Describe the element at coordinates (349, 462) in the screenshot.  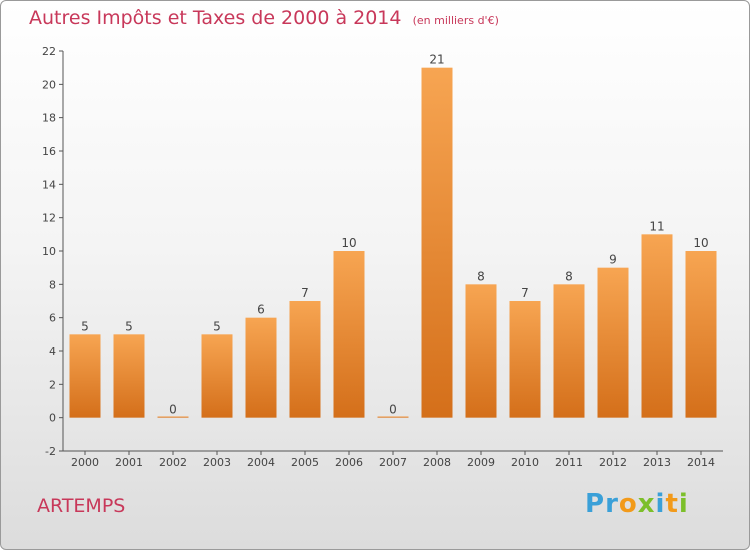
I see `x-tick-label: 2006` at that location.